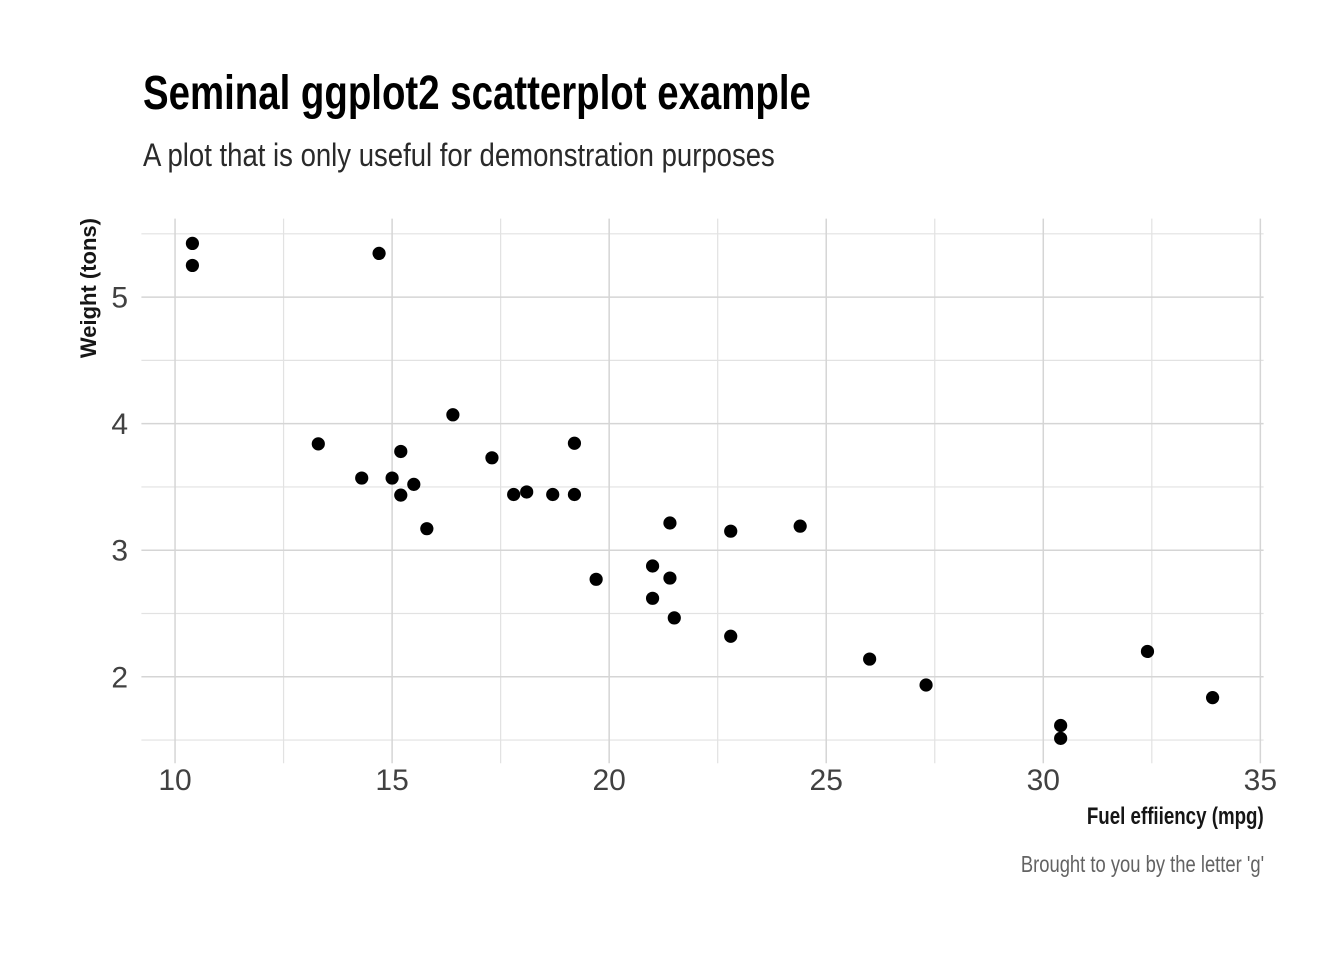 This screenshot has height=960, width=1344. I want to click on x-tick-label: 35, so click(1260, 780).